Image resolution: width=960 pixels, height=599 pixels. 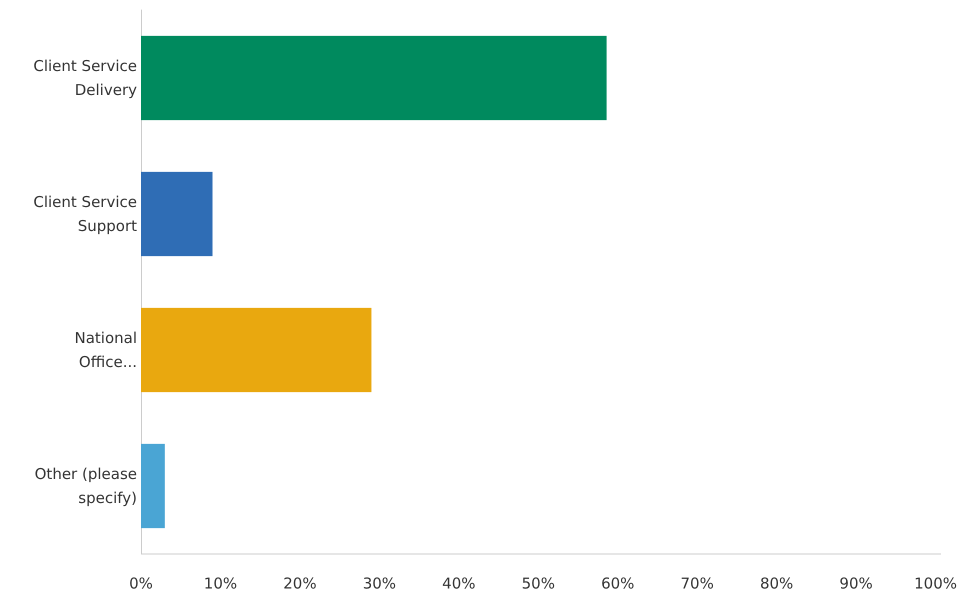 What do you see at coordinates (777, 583) in the screenshot?
I see `x-tick-label: 80%` at bounding box center [777, 583].